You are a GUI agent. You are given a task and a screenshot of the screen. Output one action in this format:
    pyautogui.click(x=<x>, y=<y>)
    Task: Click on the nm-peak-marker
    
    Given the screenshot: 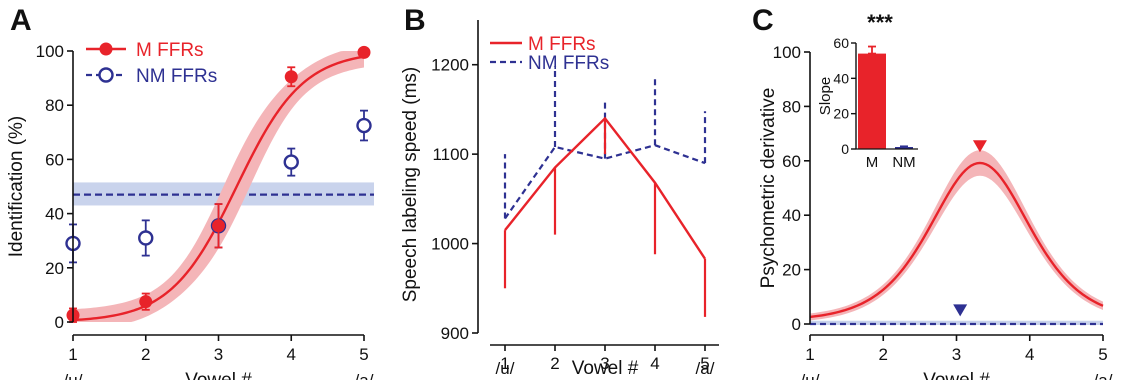 What is the action you would take?
    pyautogui.click(x=960, y=310)
    